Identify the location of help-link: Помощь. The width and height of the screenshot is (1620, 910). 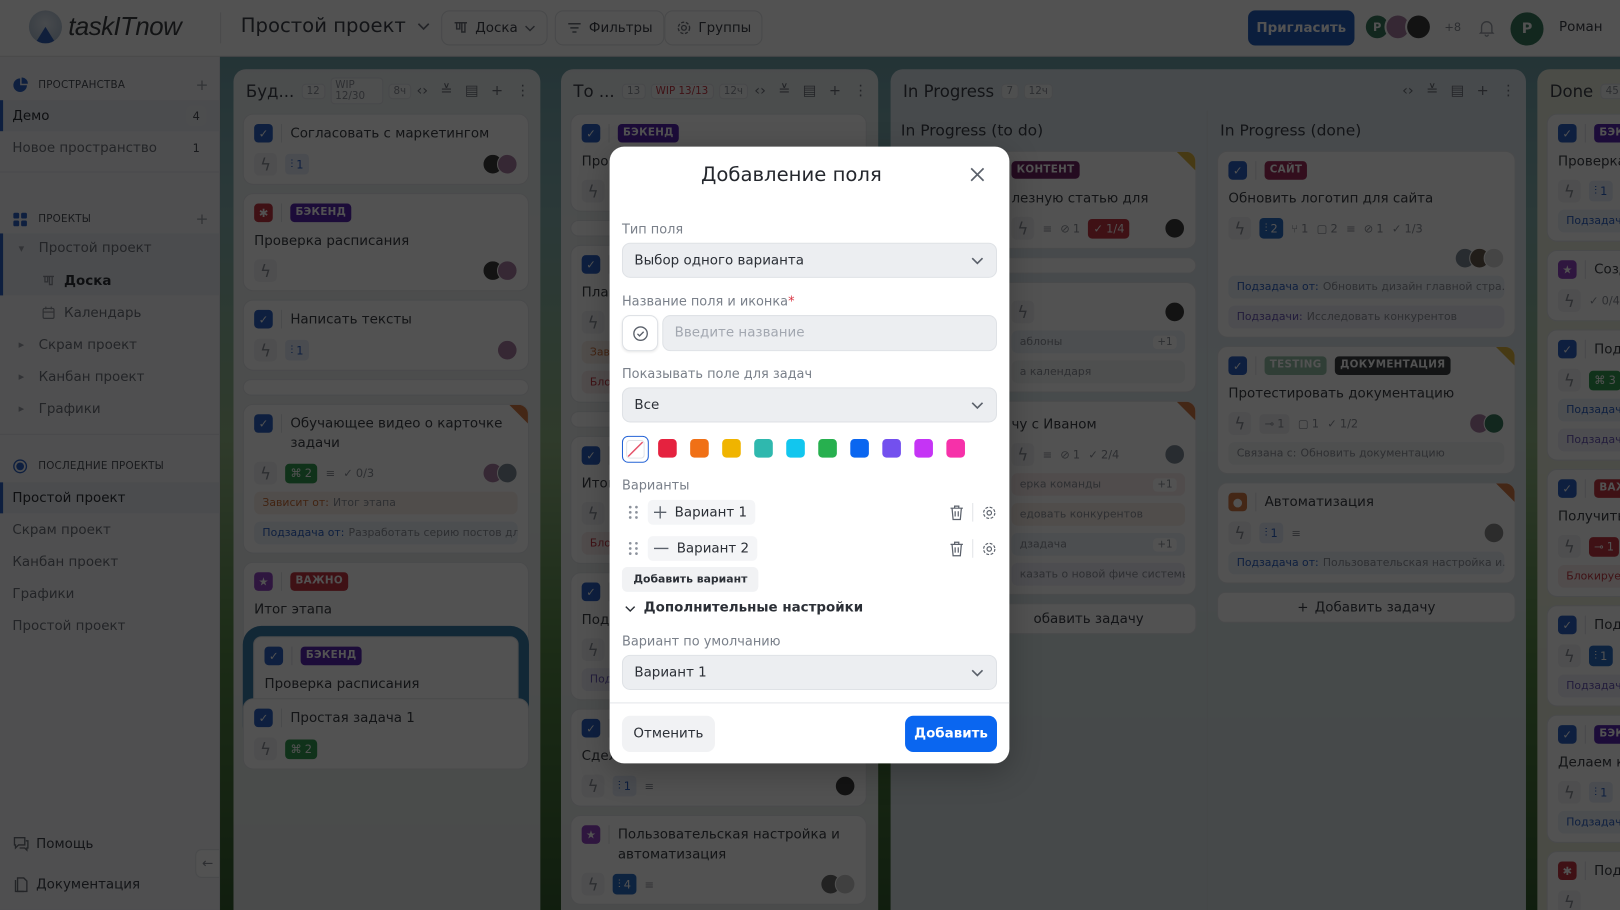
(109, 843).